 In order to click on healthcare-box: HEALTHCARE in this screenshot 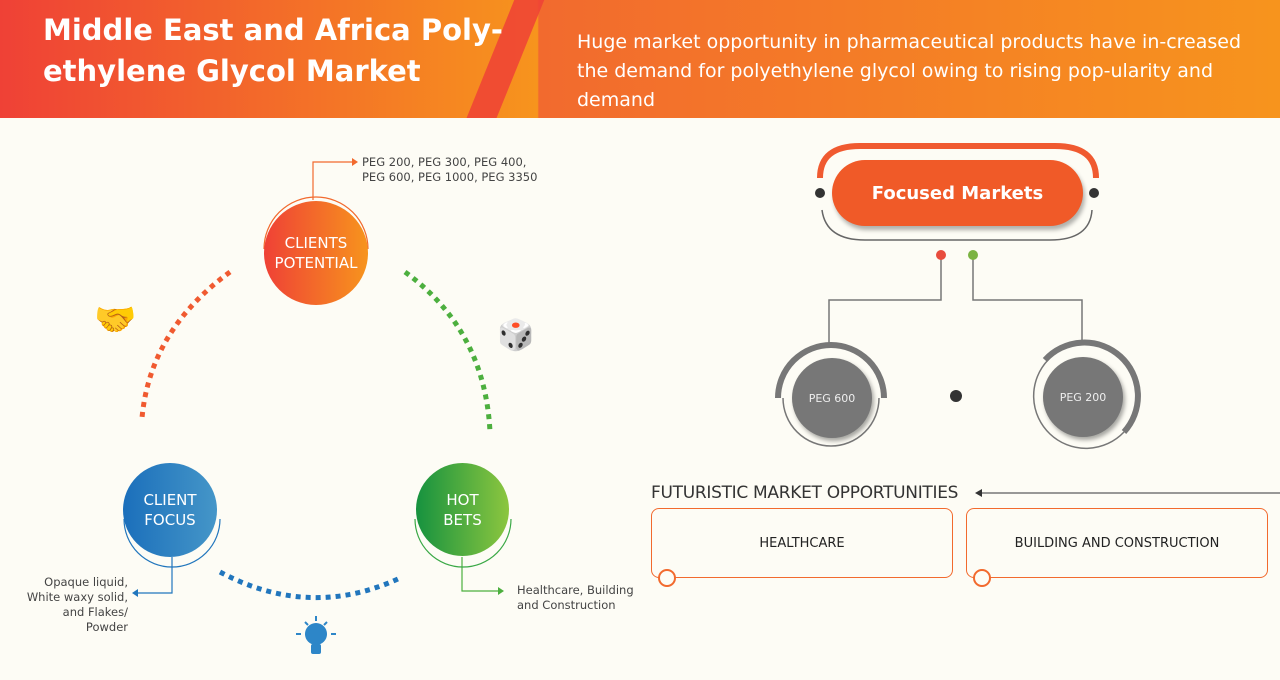, I will do `click(802, 543)`.